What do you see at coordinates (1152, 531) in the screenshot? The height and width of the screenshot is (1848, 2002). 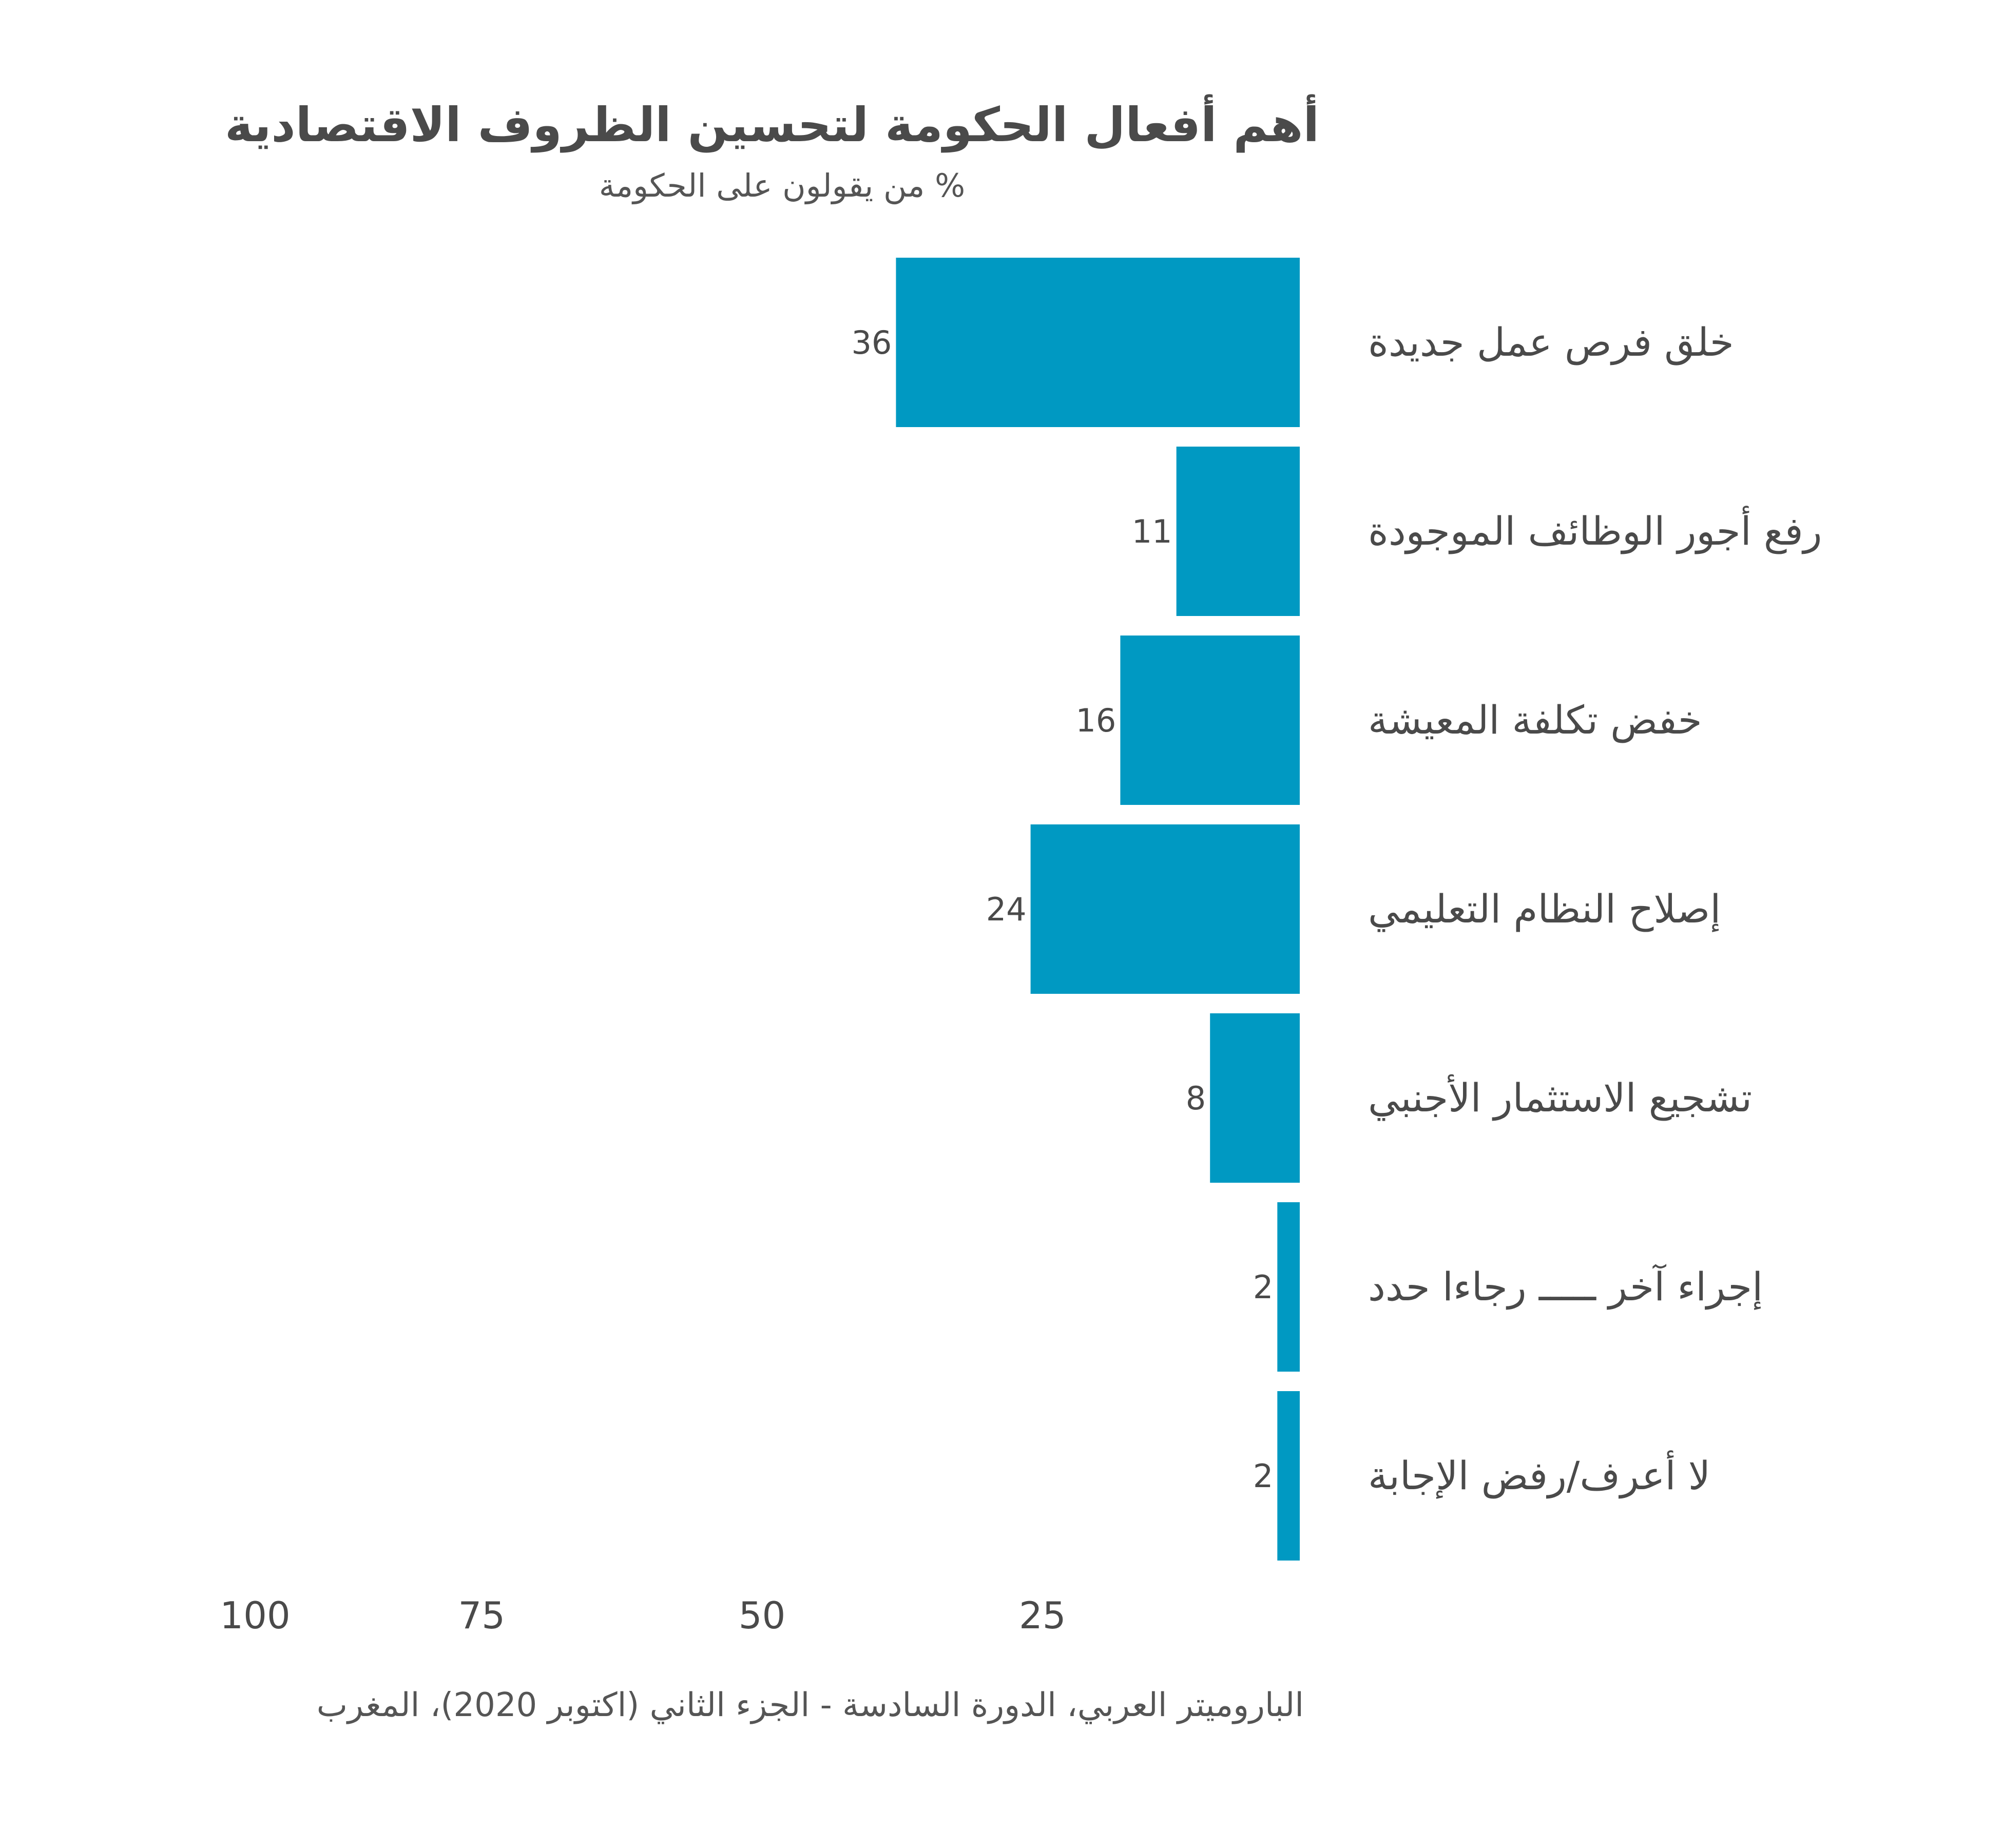 I see `value-label-1: 11` at bounding box center [1152, 531].